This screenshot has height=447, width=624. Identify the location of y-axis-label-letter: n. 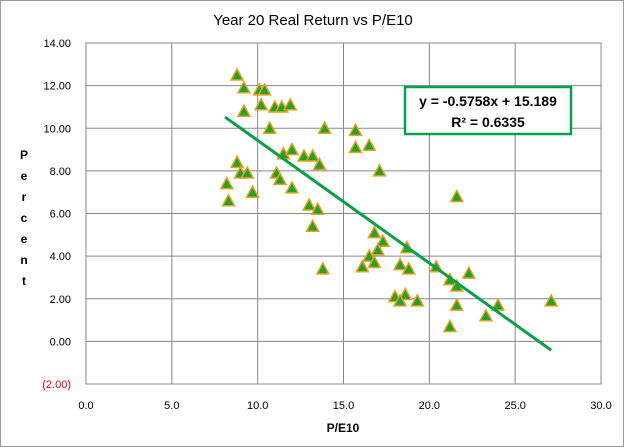
(23, 260).